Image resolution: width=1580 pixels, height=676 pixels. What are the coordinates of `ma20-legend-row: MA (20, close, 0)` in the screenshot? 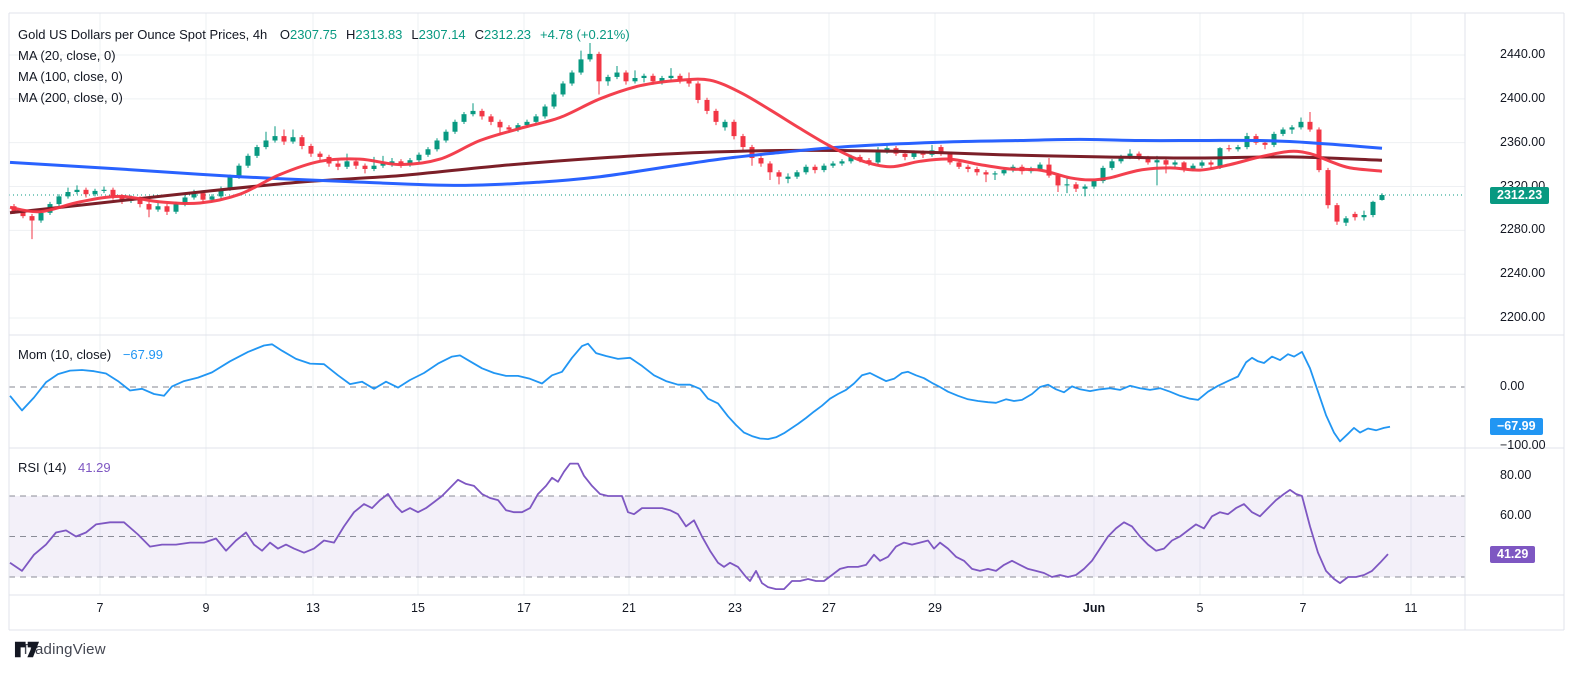 It's located at (67, 55).